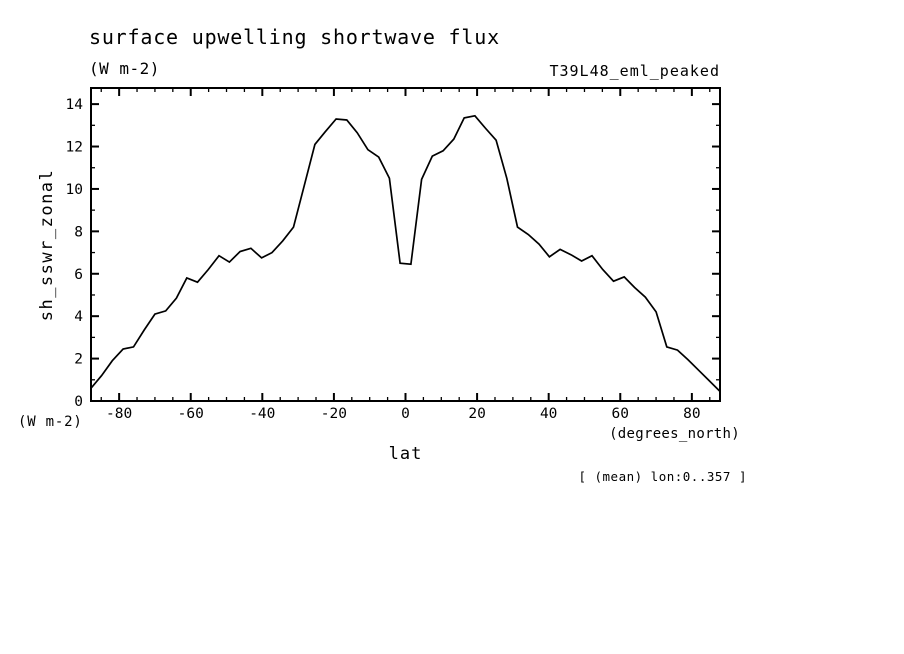 The image size is (904, 654). I want to click on y-tick-label: 6, so click(78, 275).